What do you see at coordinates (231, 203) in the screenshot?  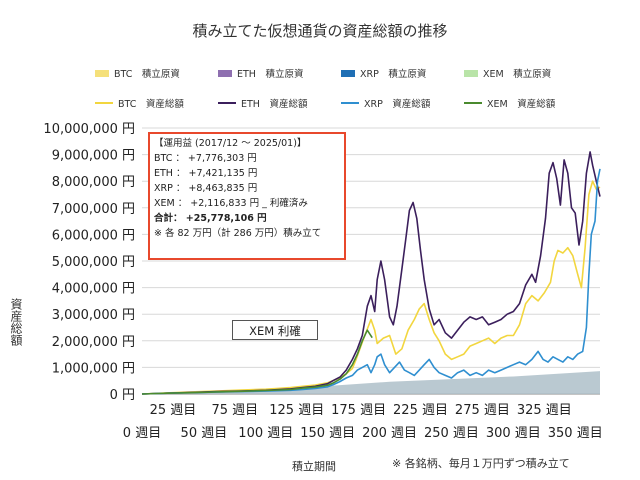 I see `annotation-line: XEM ： +2,116,833 円 _ 利確済み` at bounding box center [231, 203].